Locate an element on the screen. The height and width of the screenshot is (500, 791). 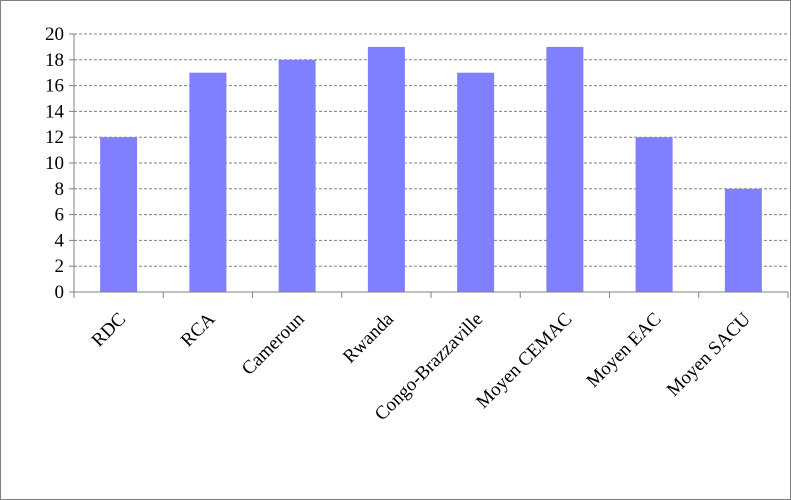
y-tick-label: 6 is located at coordinates (60, 215).